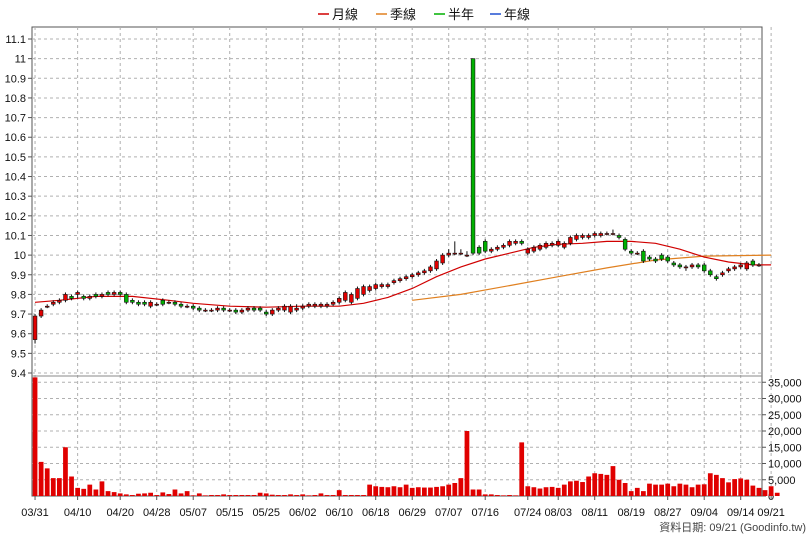 The width and height of the screenshot is (808, 545). I want to click on date-tick-label: 08/11, so click(594, 513).